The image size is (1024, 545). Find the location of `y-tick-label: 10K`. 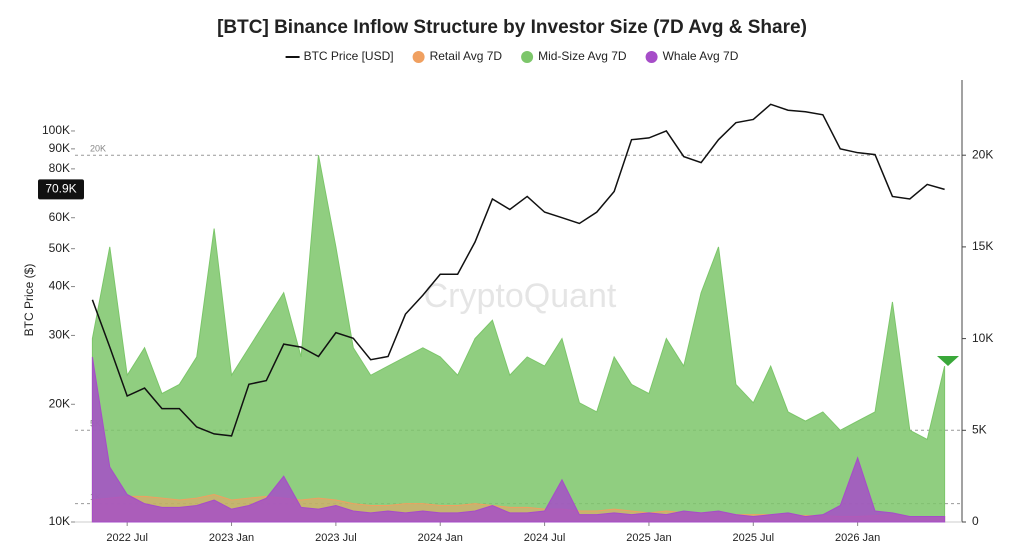

y-tick-label: 10K is located at coordinates (59, 521).